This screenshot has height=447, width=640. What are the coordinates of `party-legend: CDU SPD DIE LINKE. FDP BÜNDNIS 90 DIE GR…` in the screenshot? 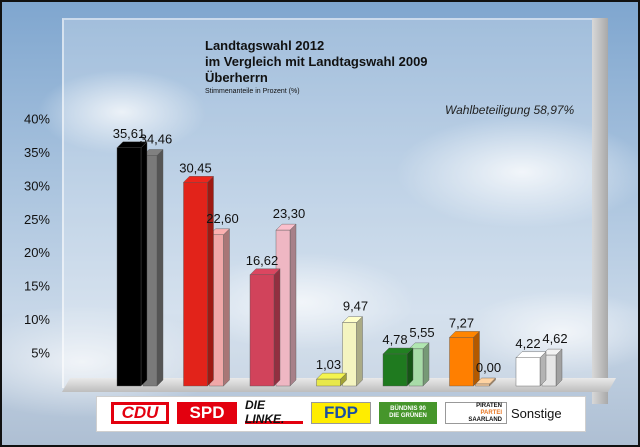 It's located at (341, 414).